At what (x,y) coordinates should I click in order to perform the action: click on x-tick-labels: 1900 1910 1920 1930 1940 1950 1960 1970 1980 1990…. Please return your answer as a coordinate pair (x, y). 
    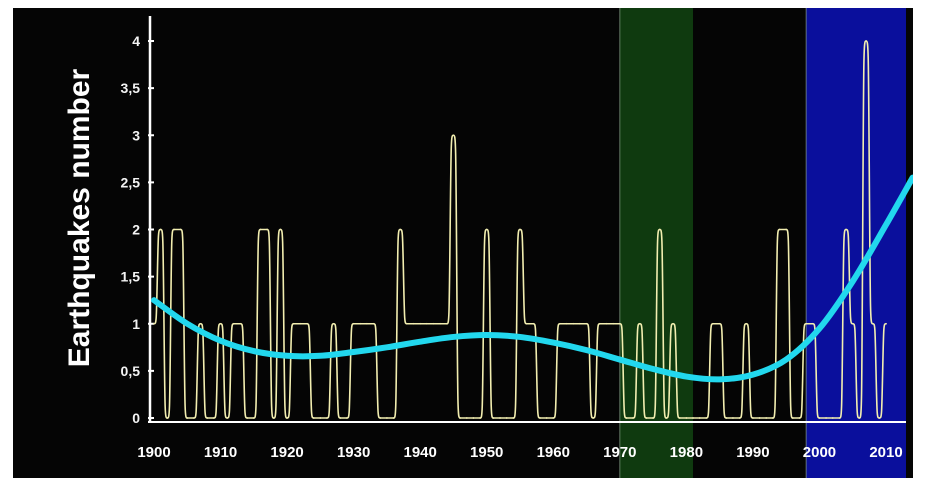
    Looking at the image, I should click on (519, 452).